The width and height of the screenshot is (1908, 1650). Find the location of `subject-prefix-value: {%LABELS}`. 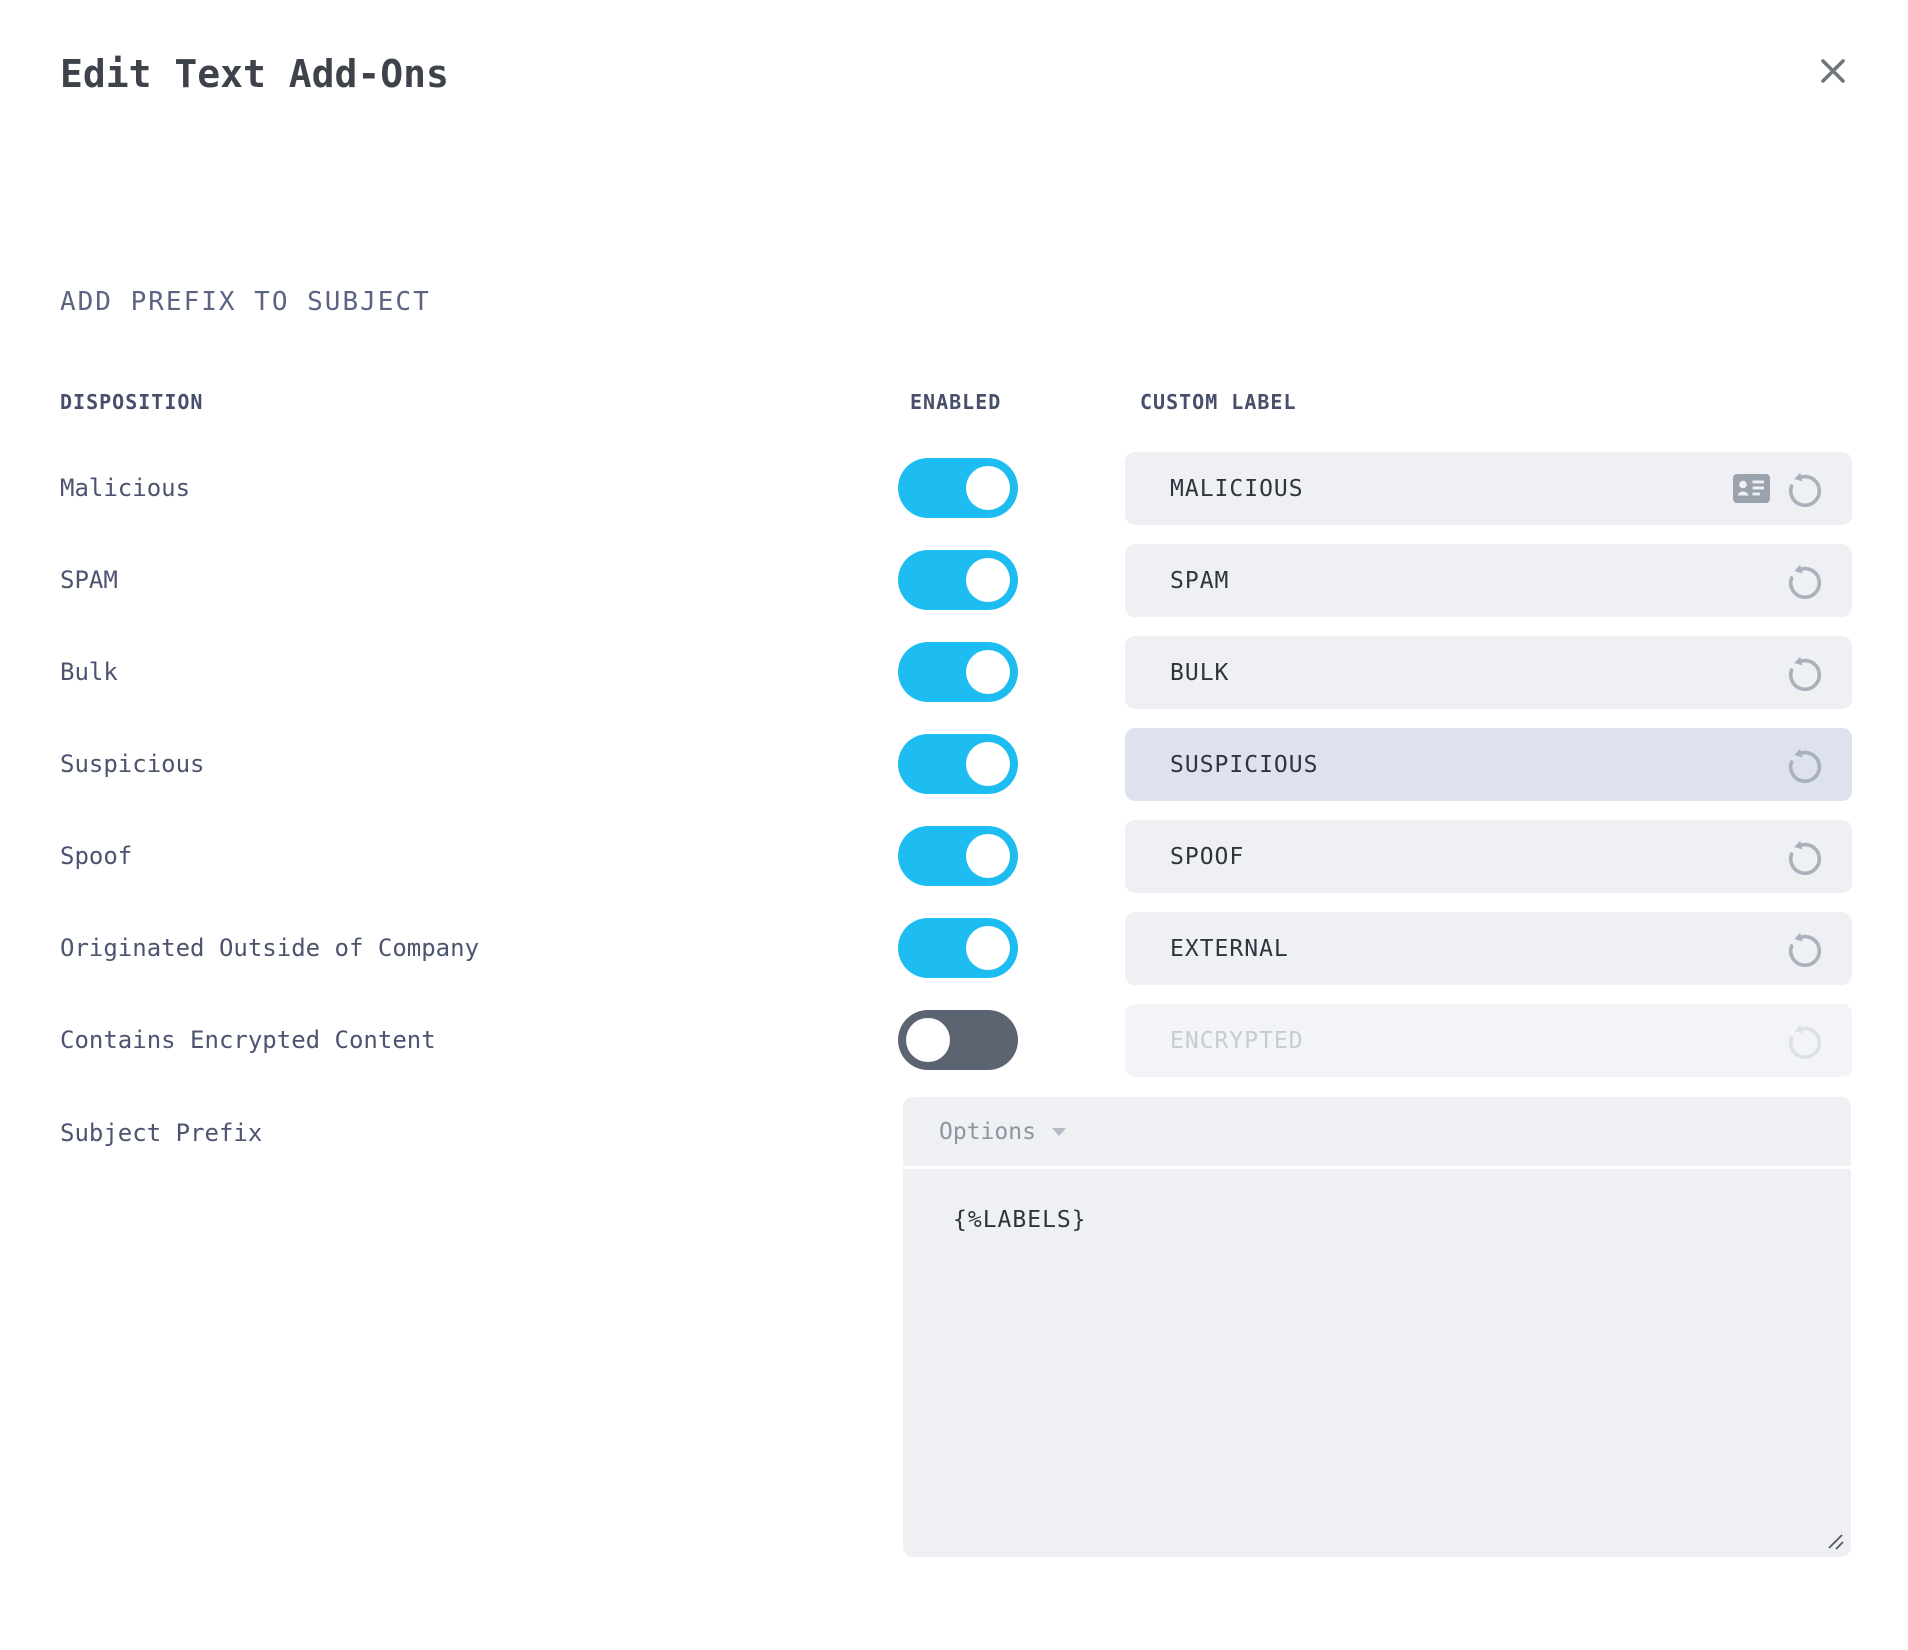

subject-prefix-value: {%LABELS} is located at coordinates (1020, 1220).